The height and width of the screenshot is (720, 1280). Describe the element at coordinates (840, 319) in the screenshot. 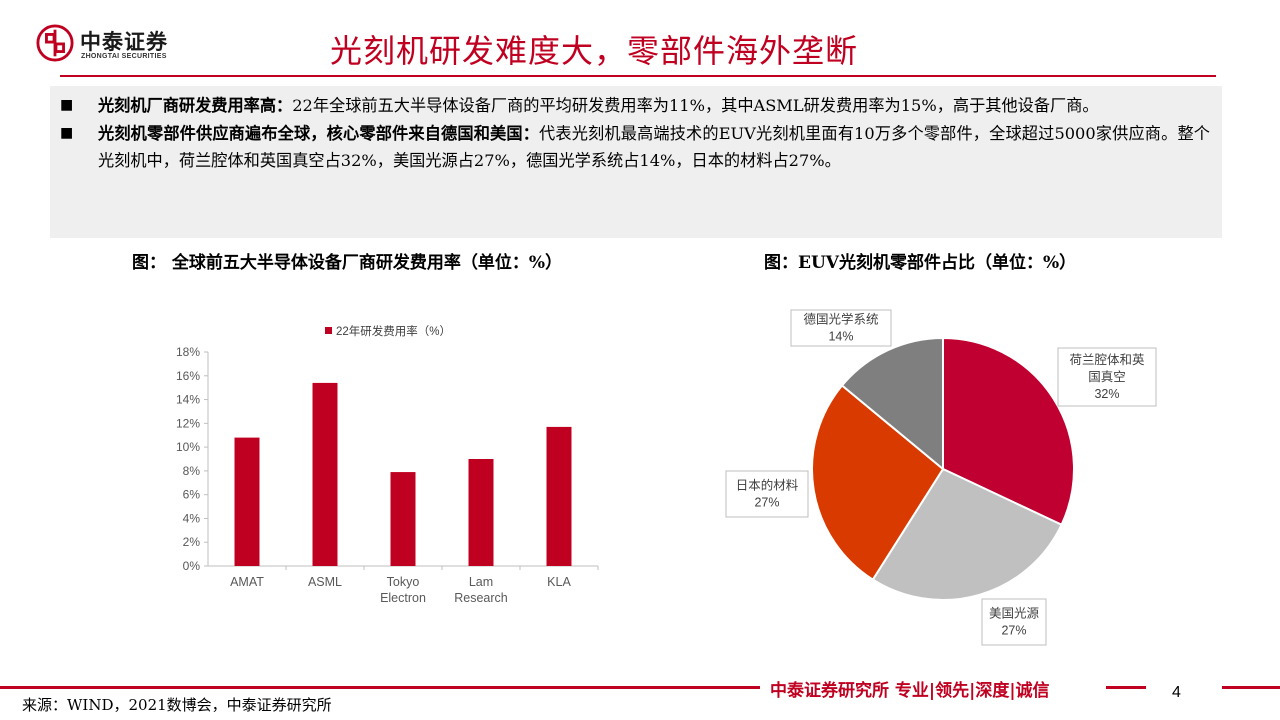

I see `slice-name-label: 德国光学系统` at that location.